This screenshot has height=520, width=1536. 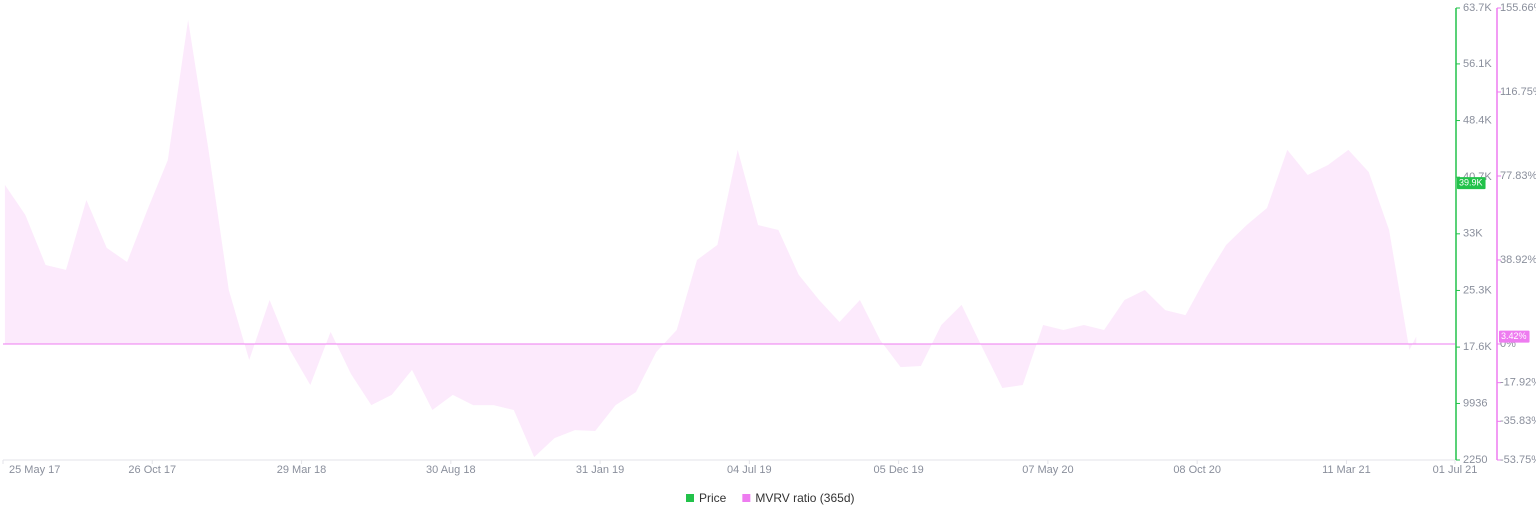 I want to click on x-tick-label: 07 May 20, so click(x=1047, y=470).